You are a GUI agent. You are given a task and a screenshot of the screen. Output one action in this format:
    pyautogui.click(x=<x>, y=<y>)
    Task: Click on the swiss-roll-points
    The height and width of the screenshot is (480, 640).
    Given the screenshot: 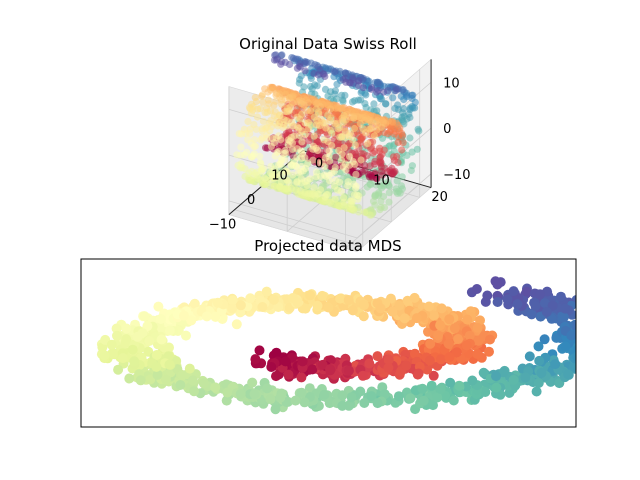 What is the action you would take?
    pyautogui.click(x=328, y=135)
    